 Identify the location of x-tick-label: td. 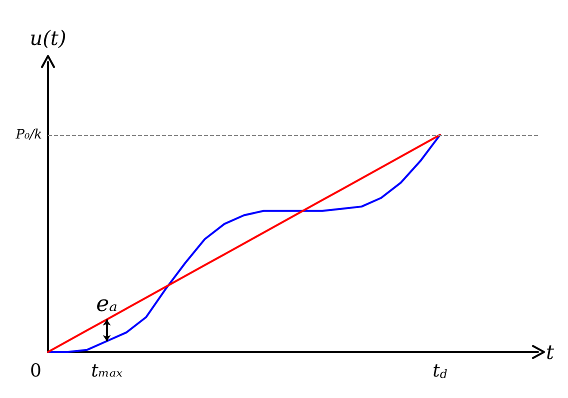
(440, 371).